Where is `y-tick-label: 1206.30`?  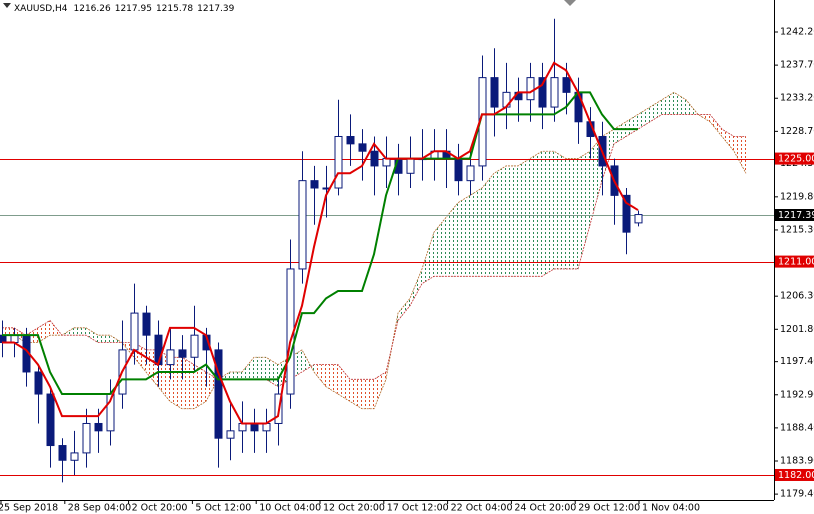 y-tick-label: 1206.30 is located at coordinates (797, 296).